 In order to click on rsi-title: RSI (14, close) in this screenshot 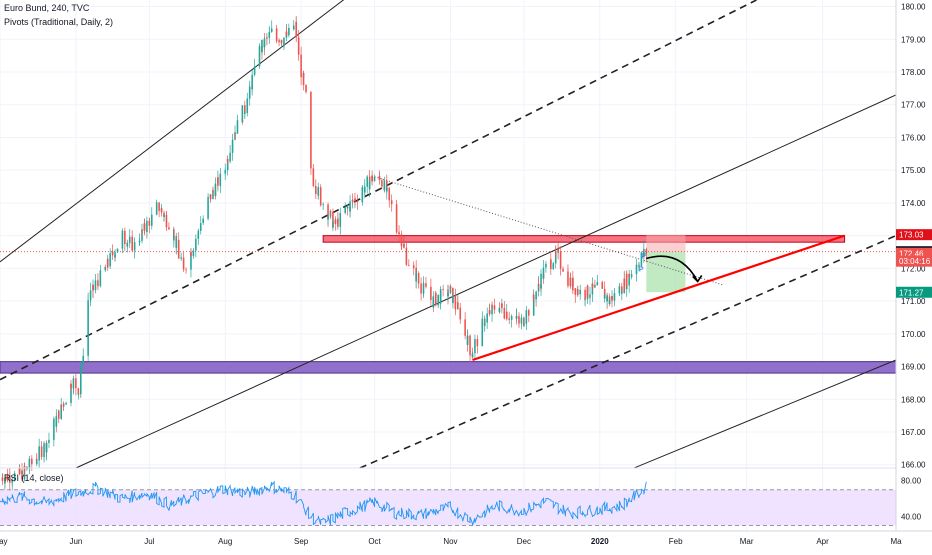, I will do `click(34, 478)`.